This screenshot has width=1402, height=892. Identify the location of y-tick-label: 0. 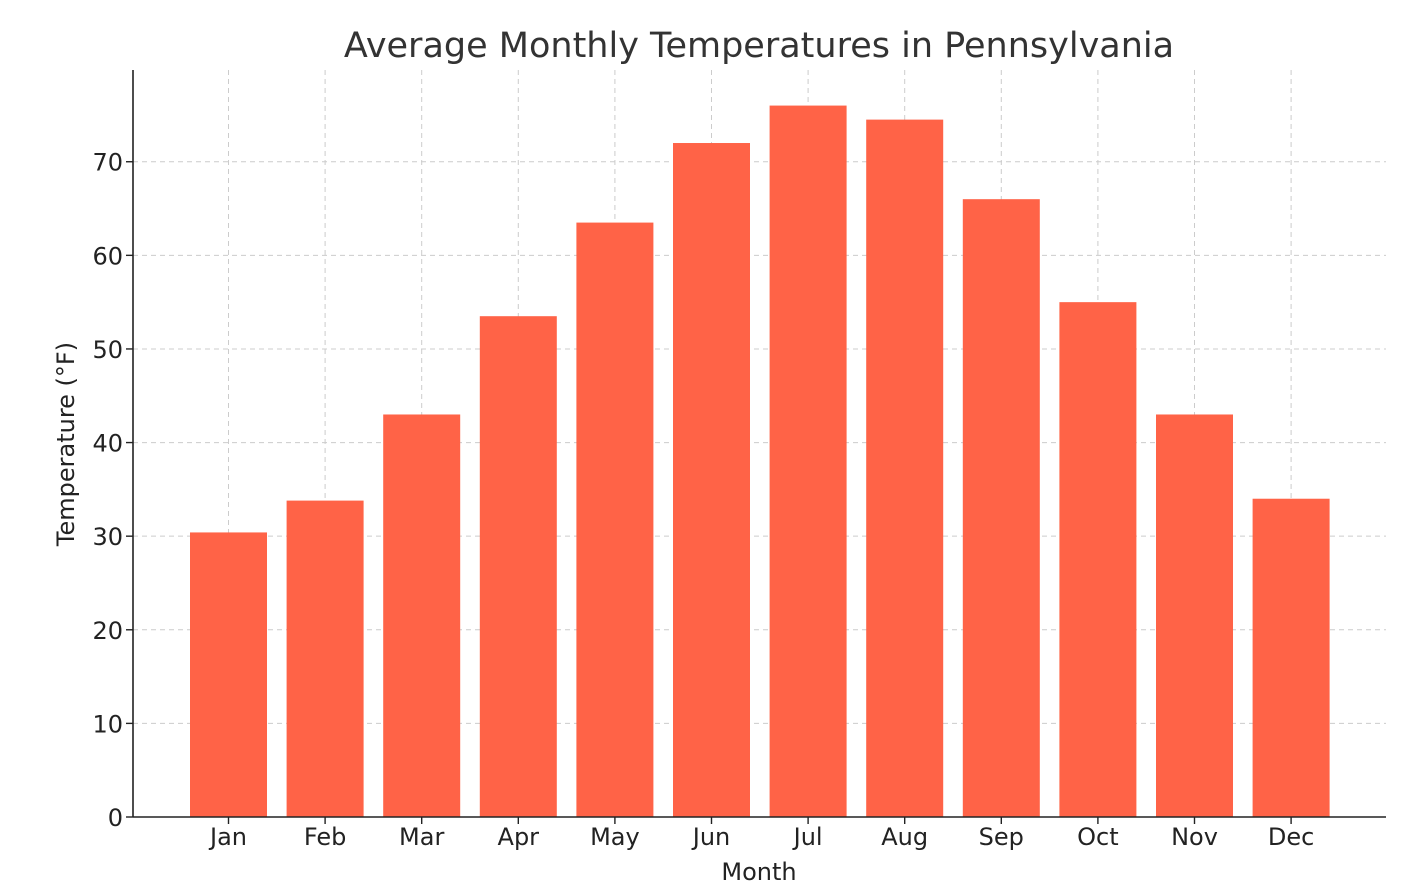
(115, 818).